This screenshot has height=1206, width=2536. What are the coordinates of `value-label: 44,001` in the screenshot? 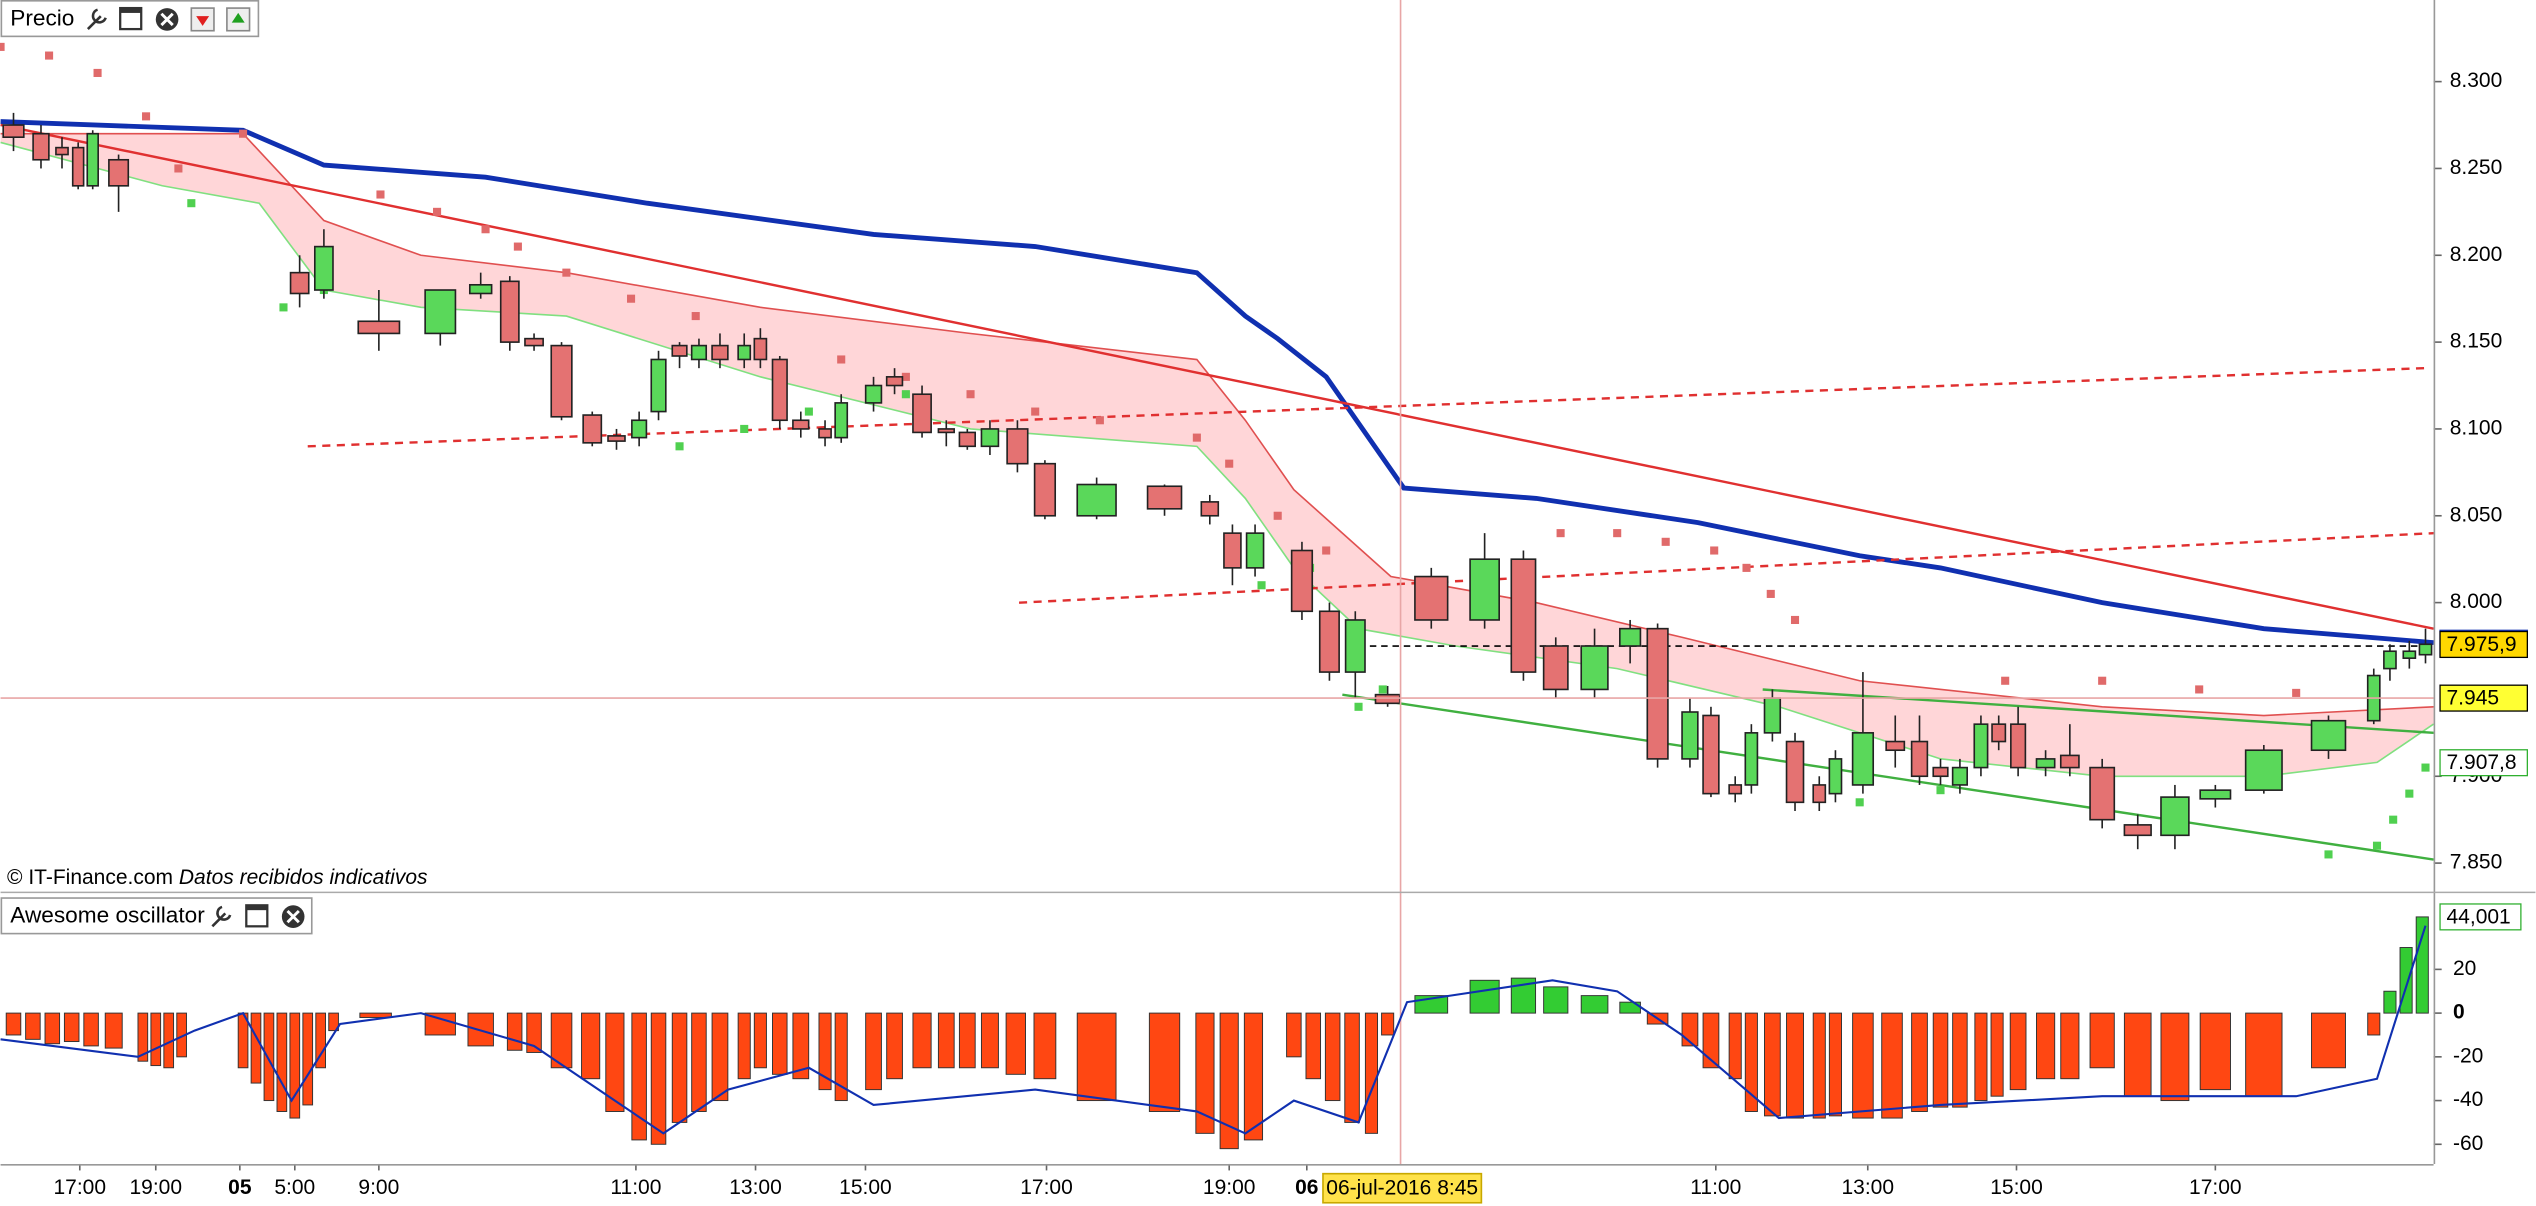 It's located at (2479, 916).